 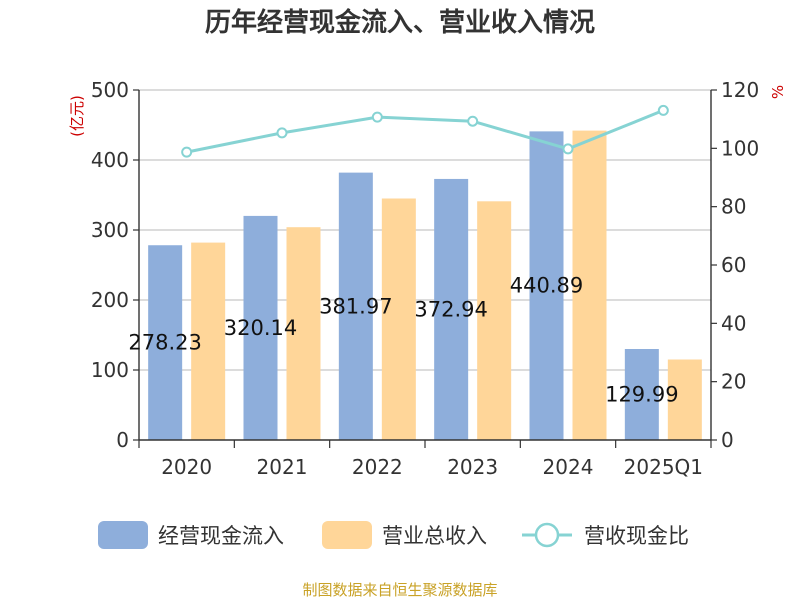 What do you see at coordinates (400, 22) in the screenshot?
I see `chart-title: 历年经营现金流入、营业收入情况` at bounding box center [400, 22].